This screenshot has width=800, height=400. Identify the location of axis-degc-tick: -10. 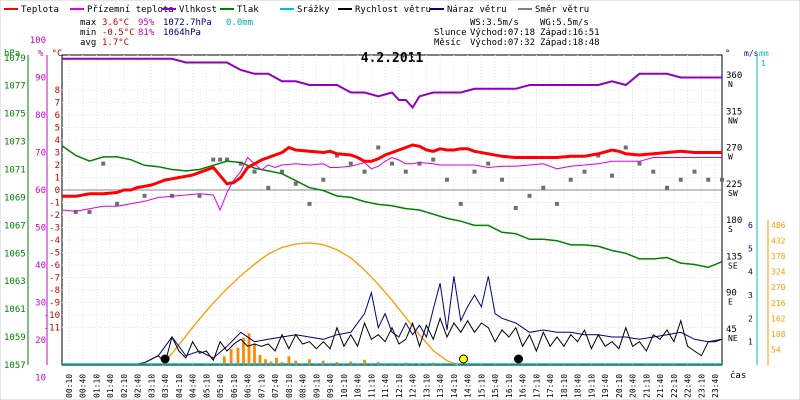
(52, 316).